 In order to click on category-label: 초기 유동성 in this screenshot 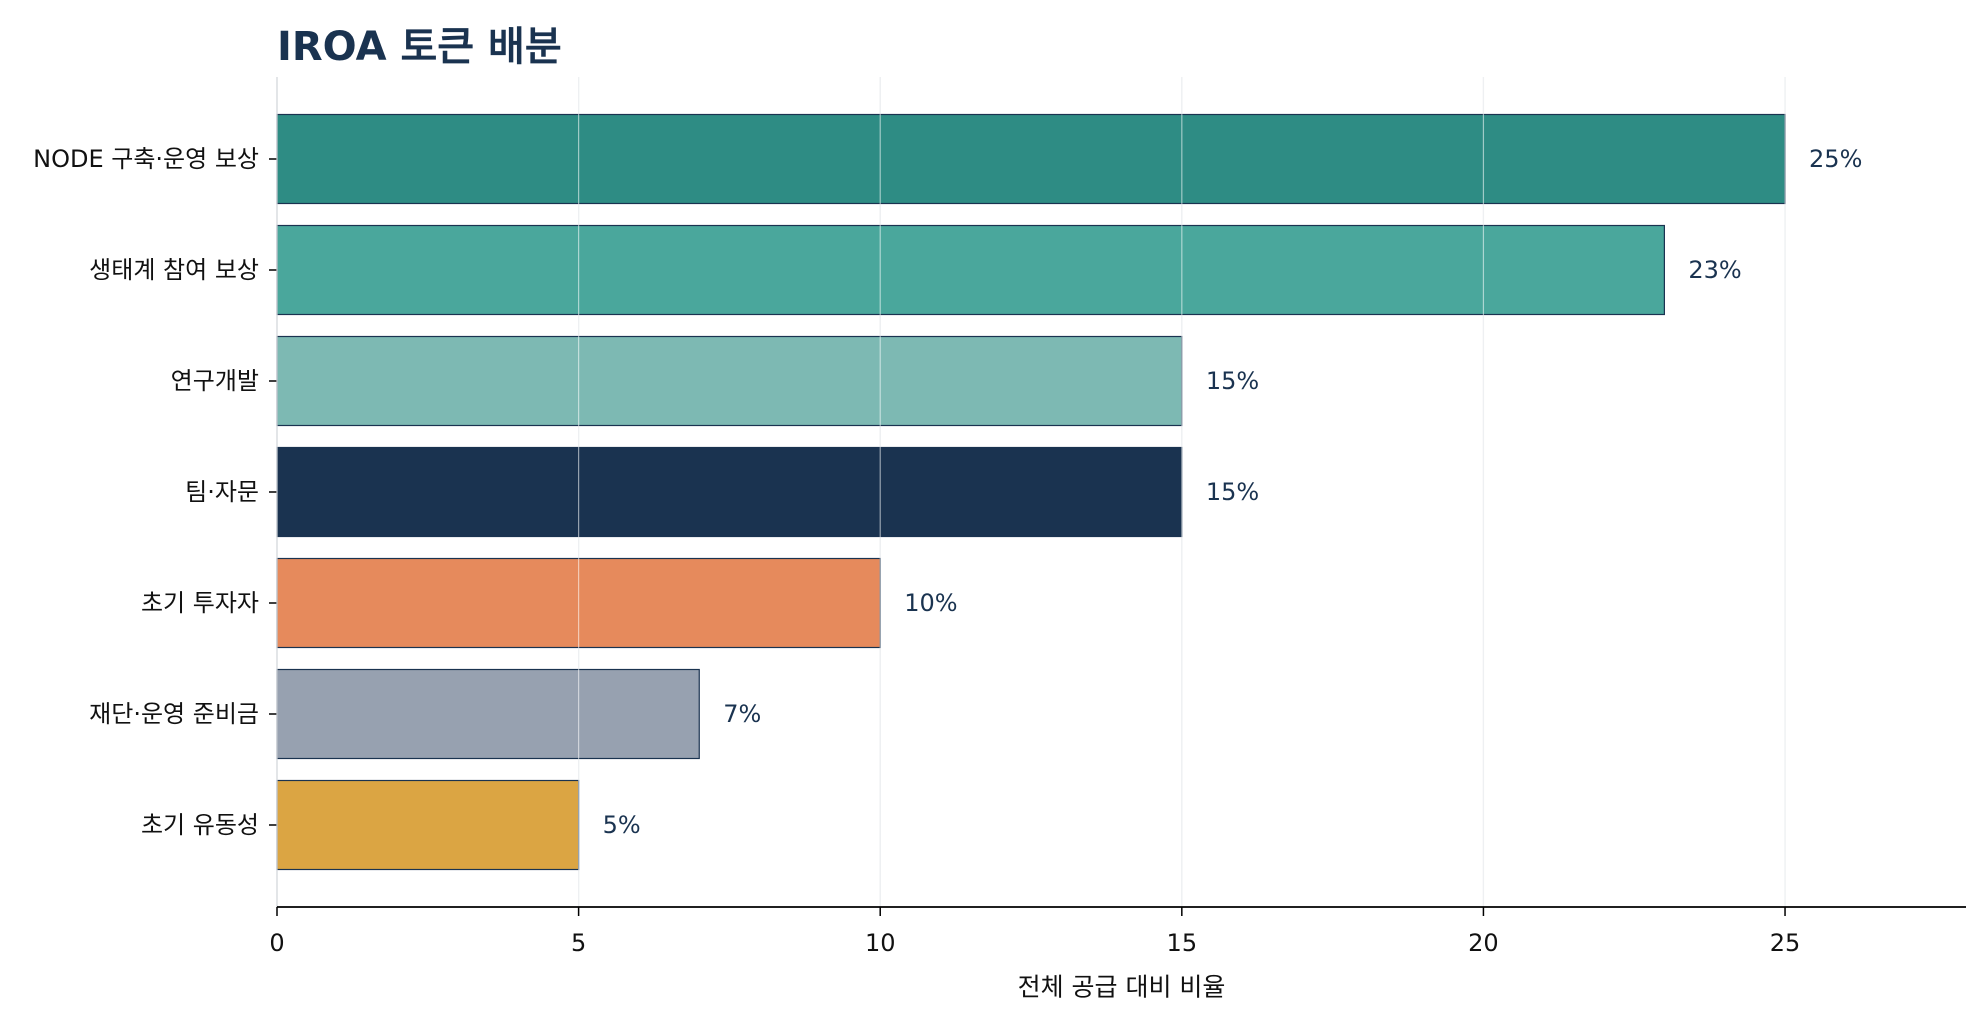, I will do `click(200, 825)`.